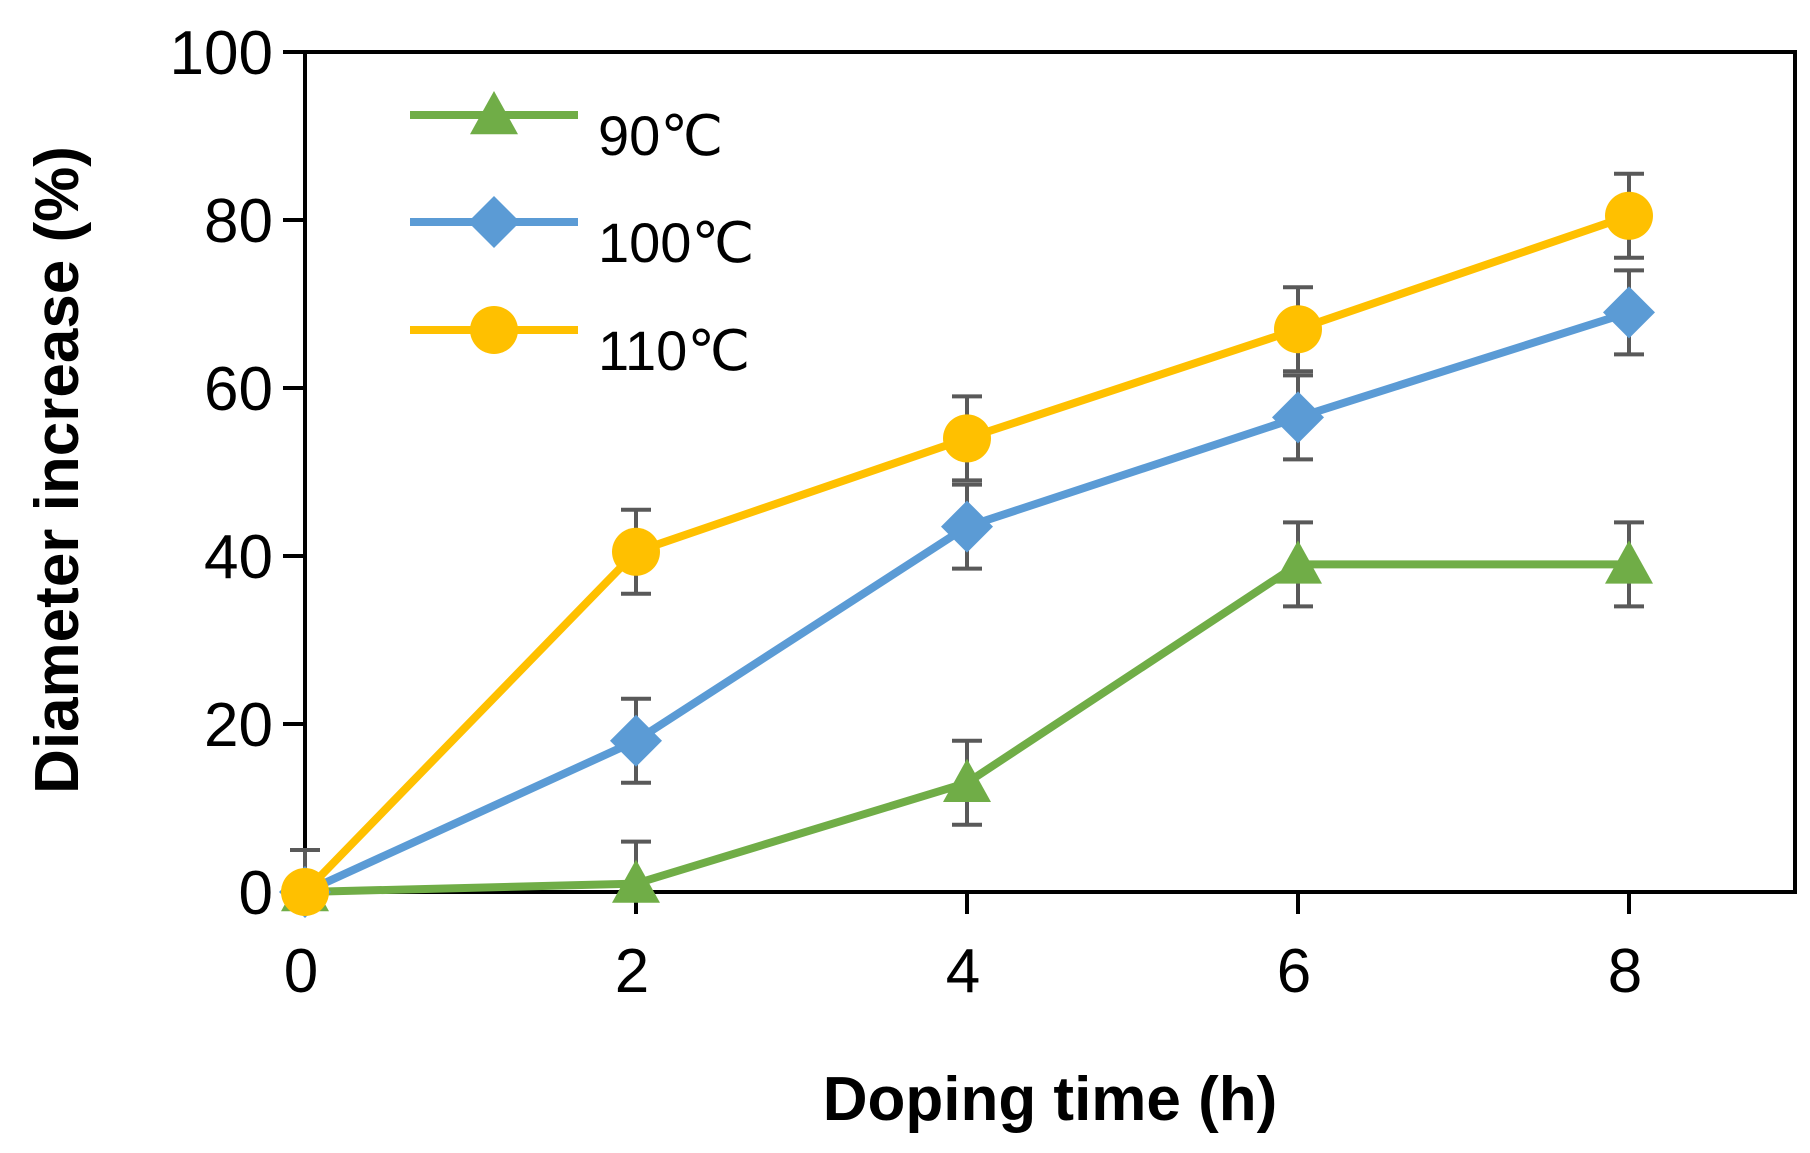 Image resolution: width=1810 pixels, height=1153 pixels. What do you see at coordinates (57, 470) in the screenshot?
I see `y-axis-title: Diameter increase (%)` at bounding box center [57, 470].